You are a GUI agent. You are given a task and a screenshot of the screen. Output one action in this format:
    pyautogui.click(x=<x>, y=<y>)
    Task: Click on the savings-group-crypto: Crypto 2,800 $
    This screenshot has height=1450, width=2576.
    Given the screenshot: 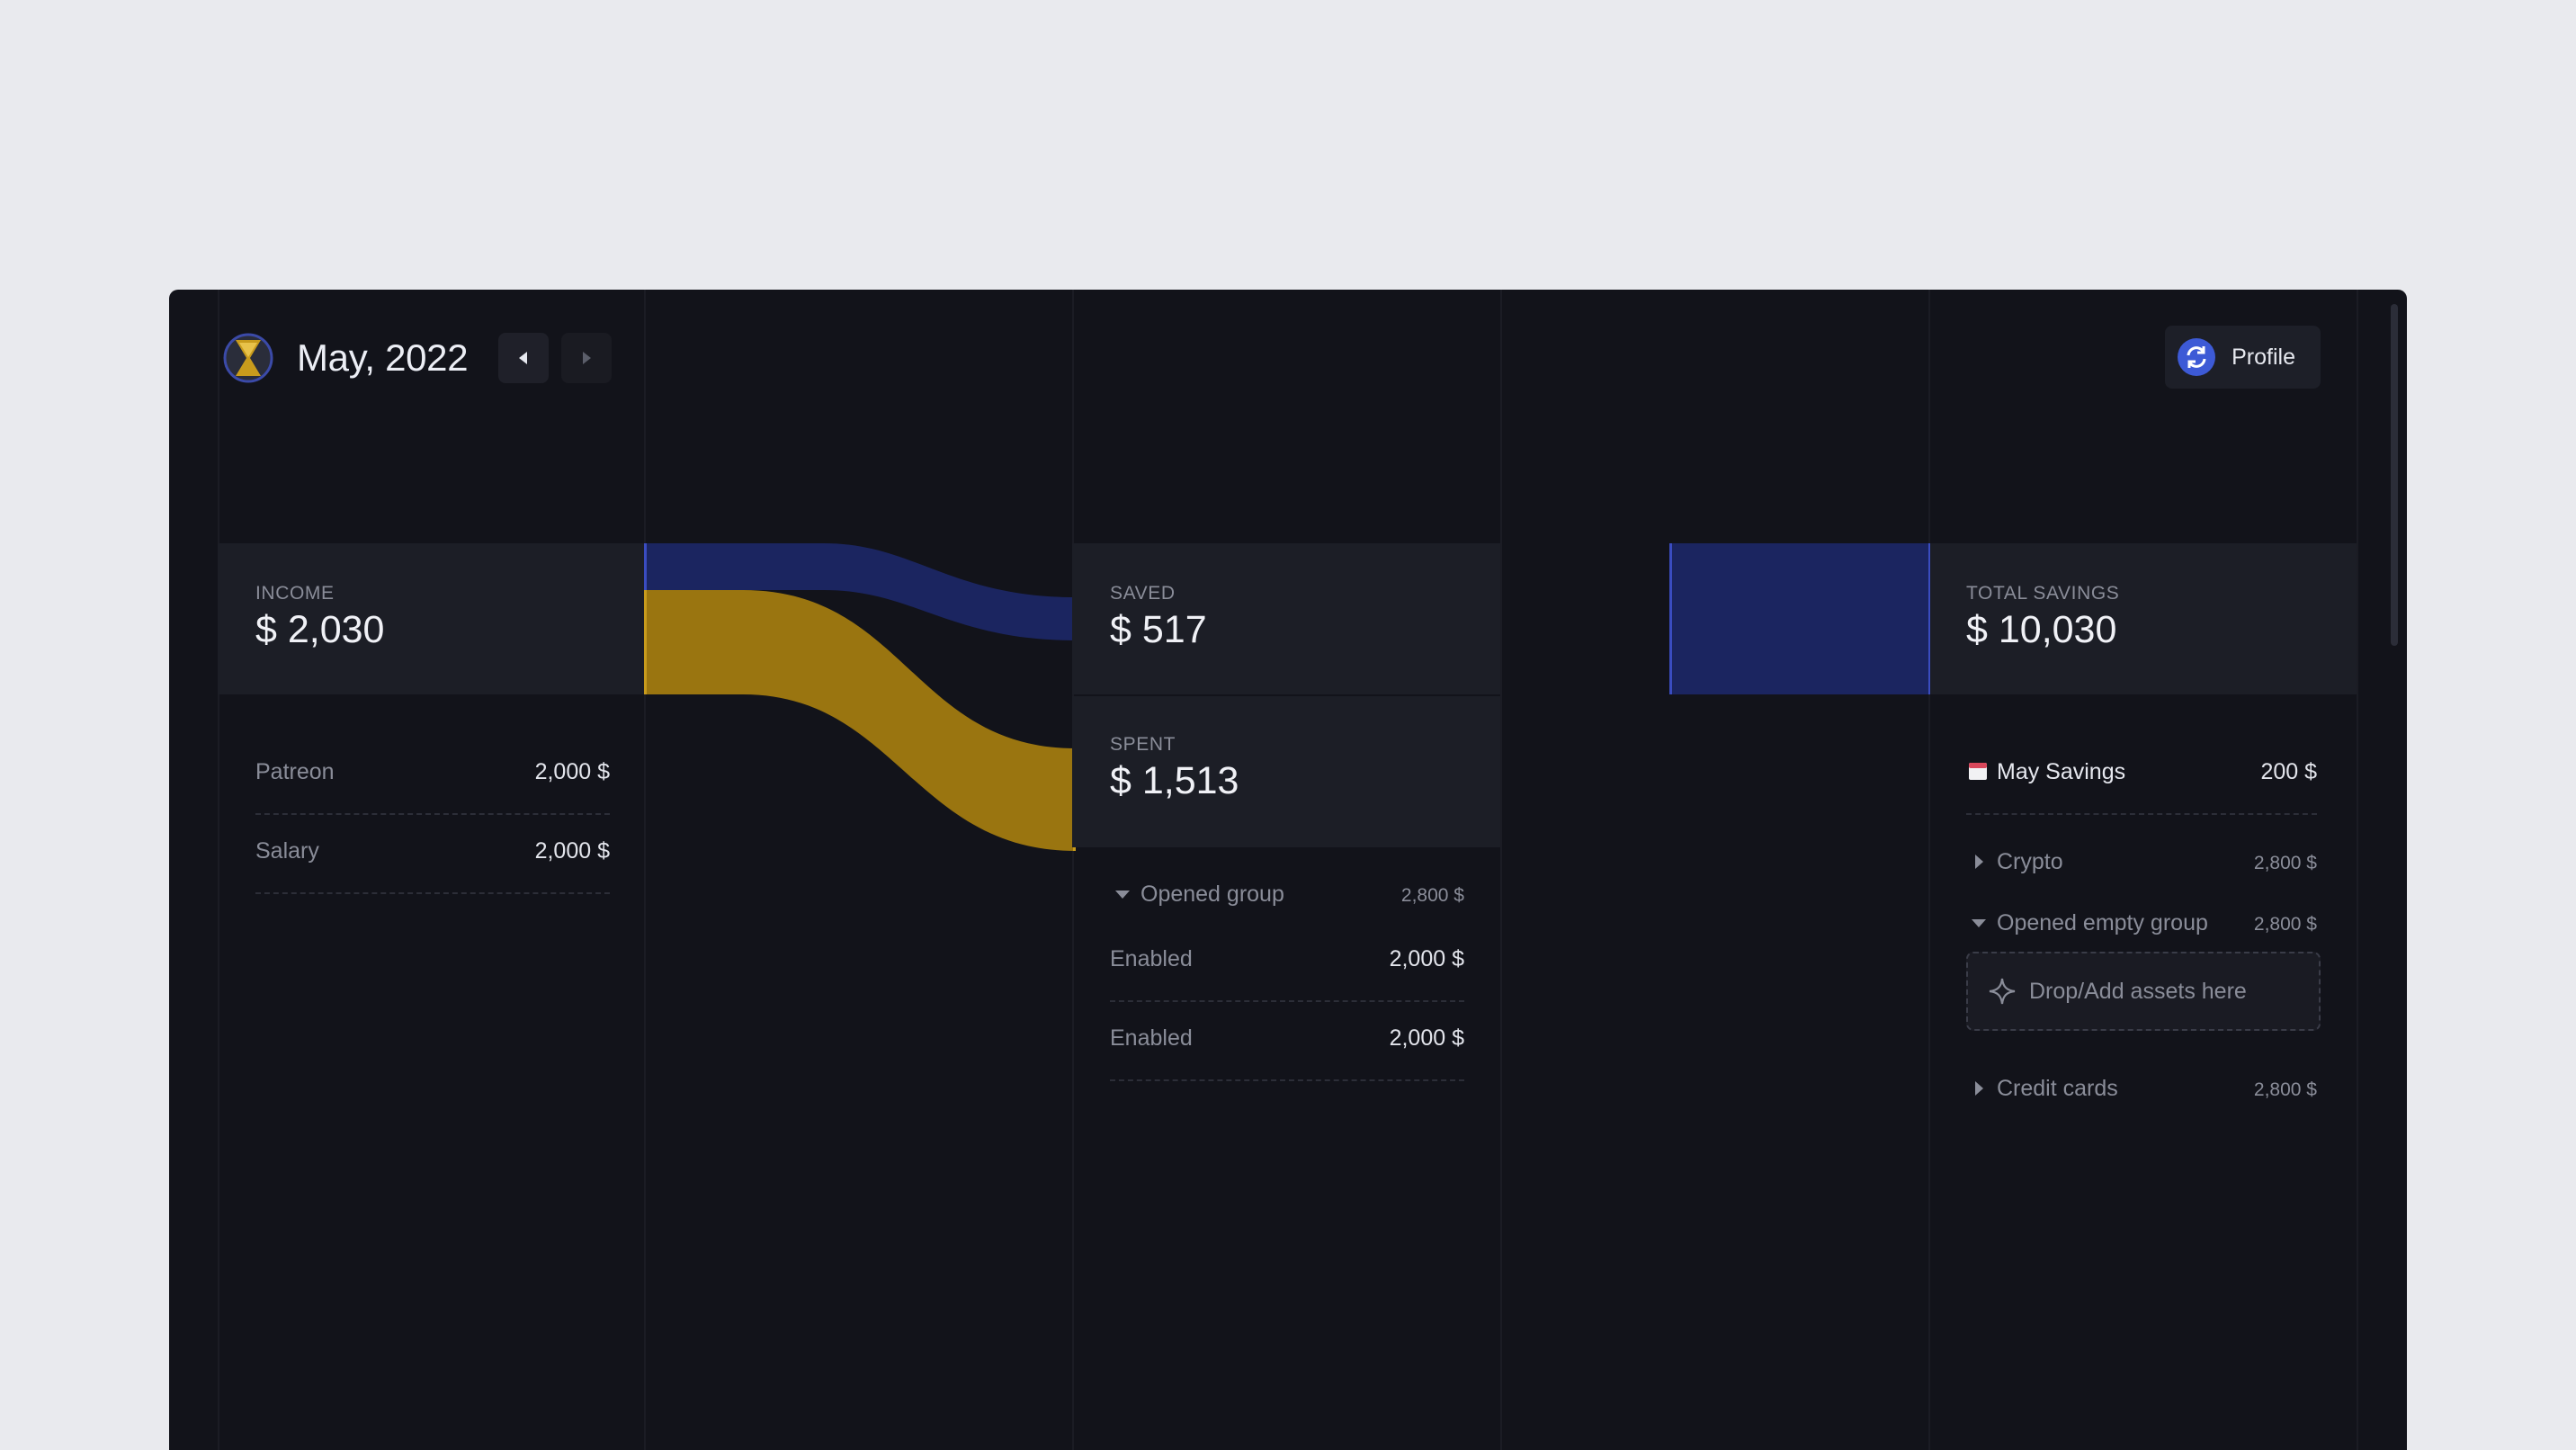 What is the action you would take?
    pyautogui.click(x=2141, y=862)
    